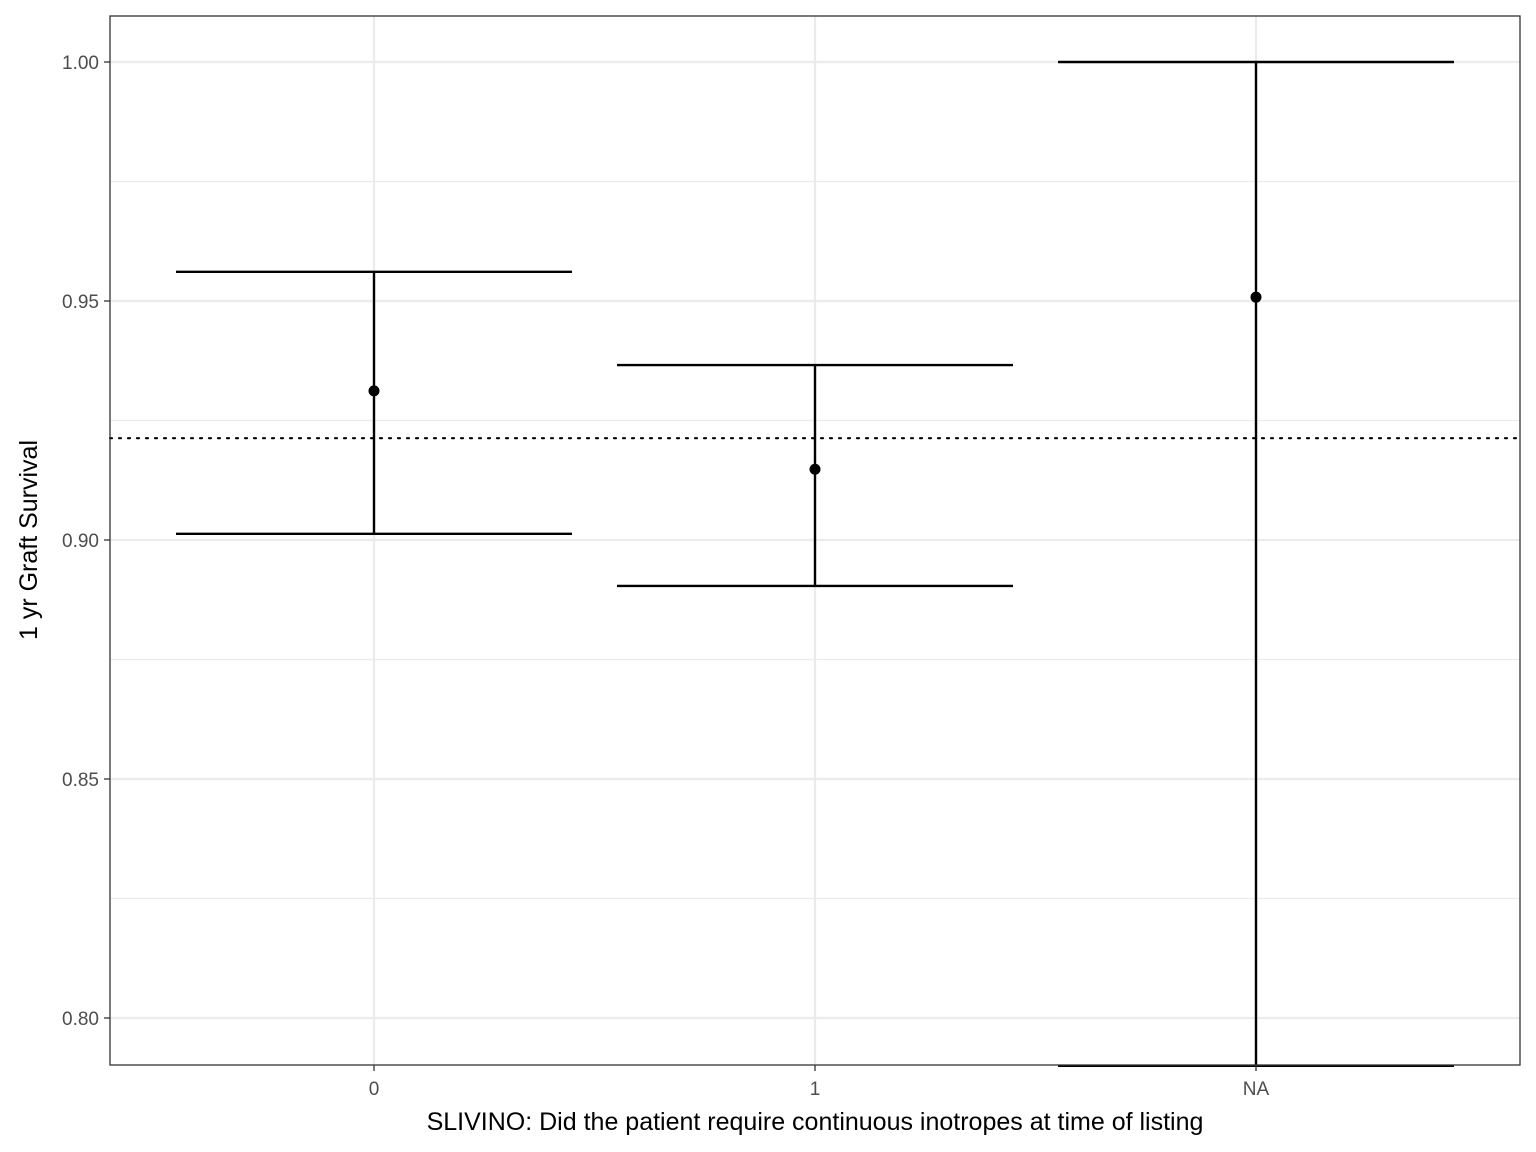  Describe the element at coordinates (80, 1019) in the screenshot. I see `y-tick-label: 0.80` at that location.